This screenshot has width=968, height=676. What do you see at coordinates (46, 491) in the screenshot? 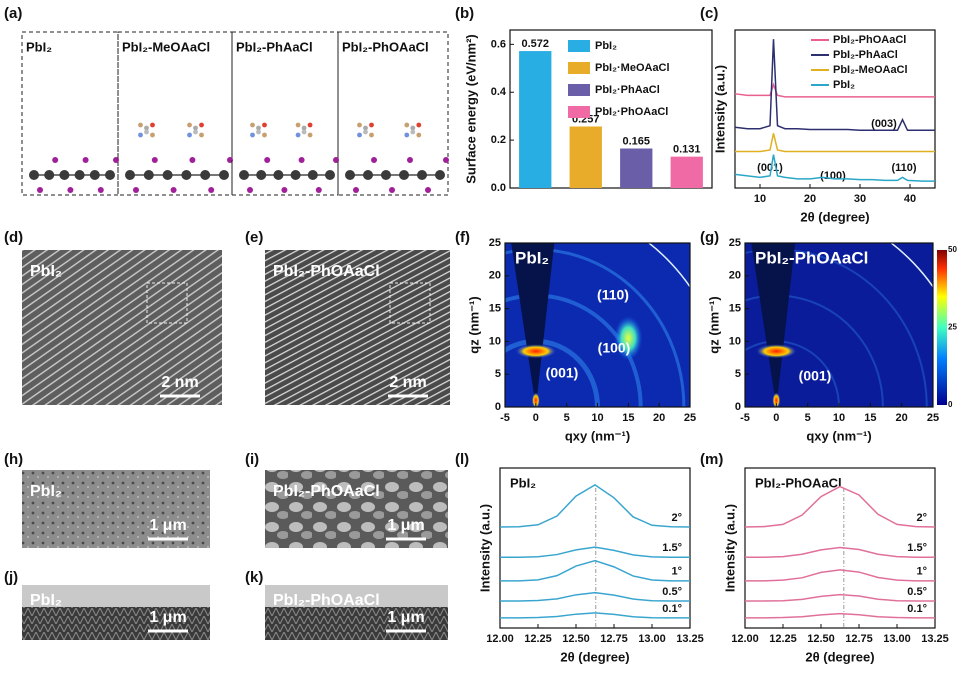
I see `micrograph-label: PbI₂` at bounding box center [46, 491].